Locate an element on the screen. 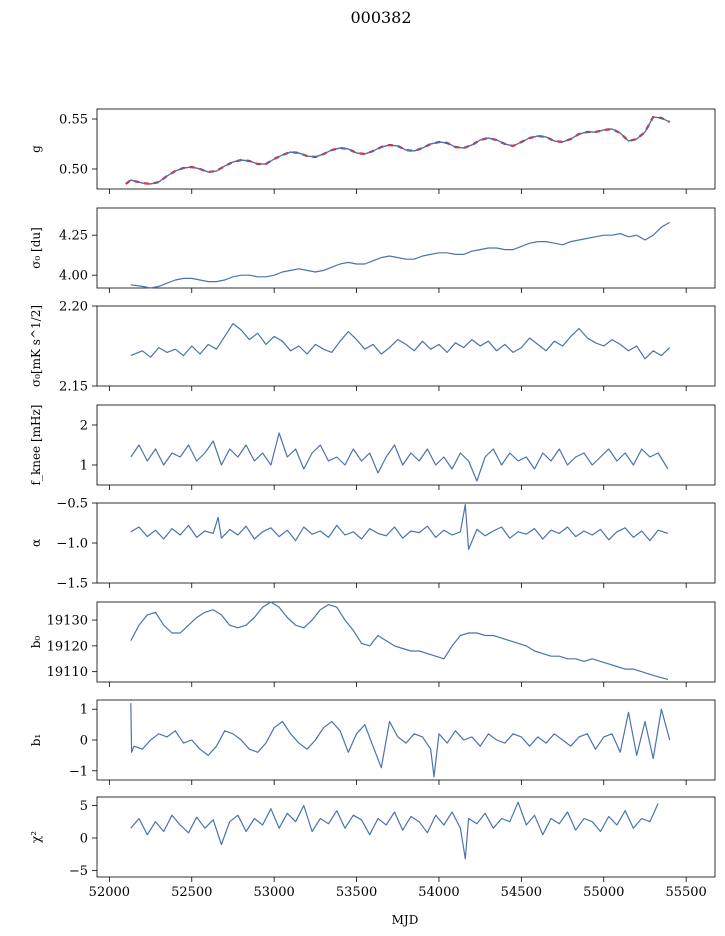 The height and width of the screenshot is (936, 725). x-tick-label: 52000 is located at coordinates (109, 892).